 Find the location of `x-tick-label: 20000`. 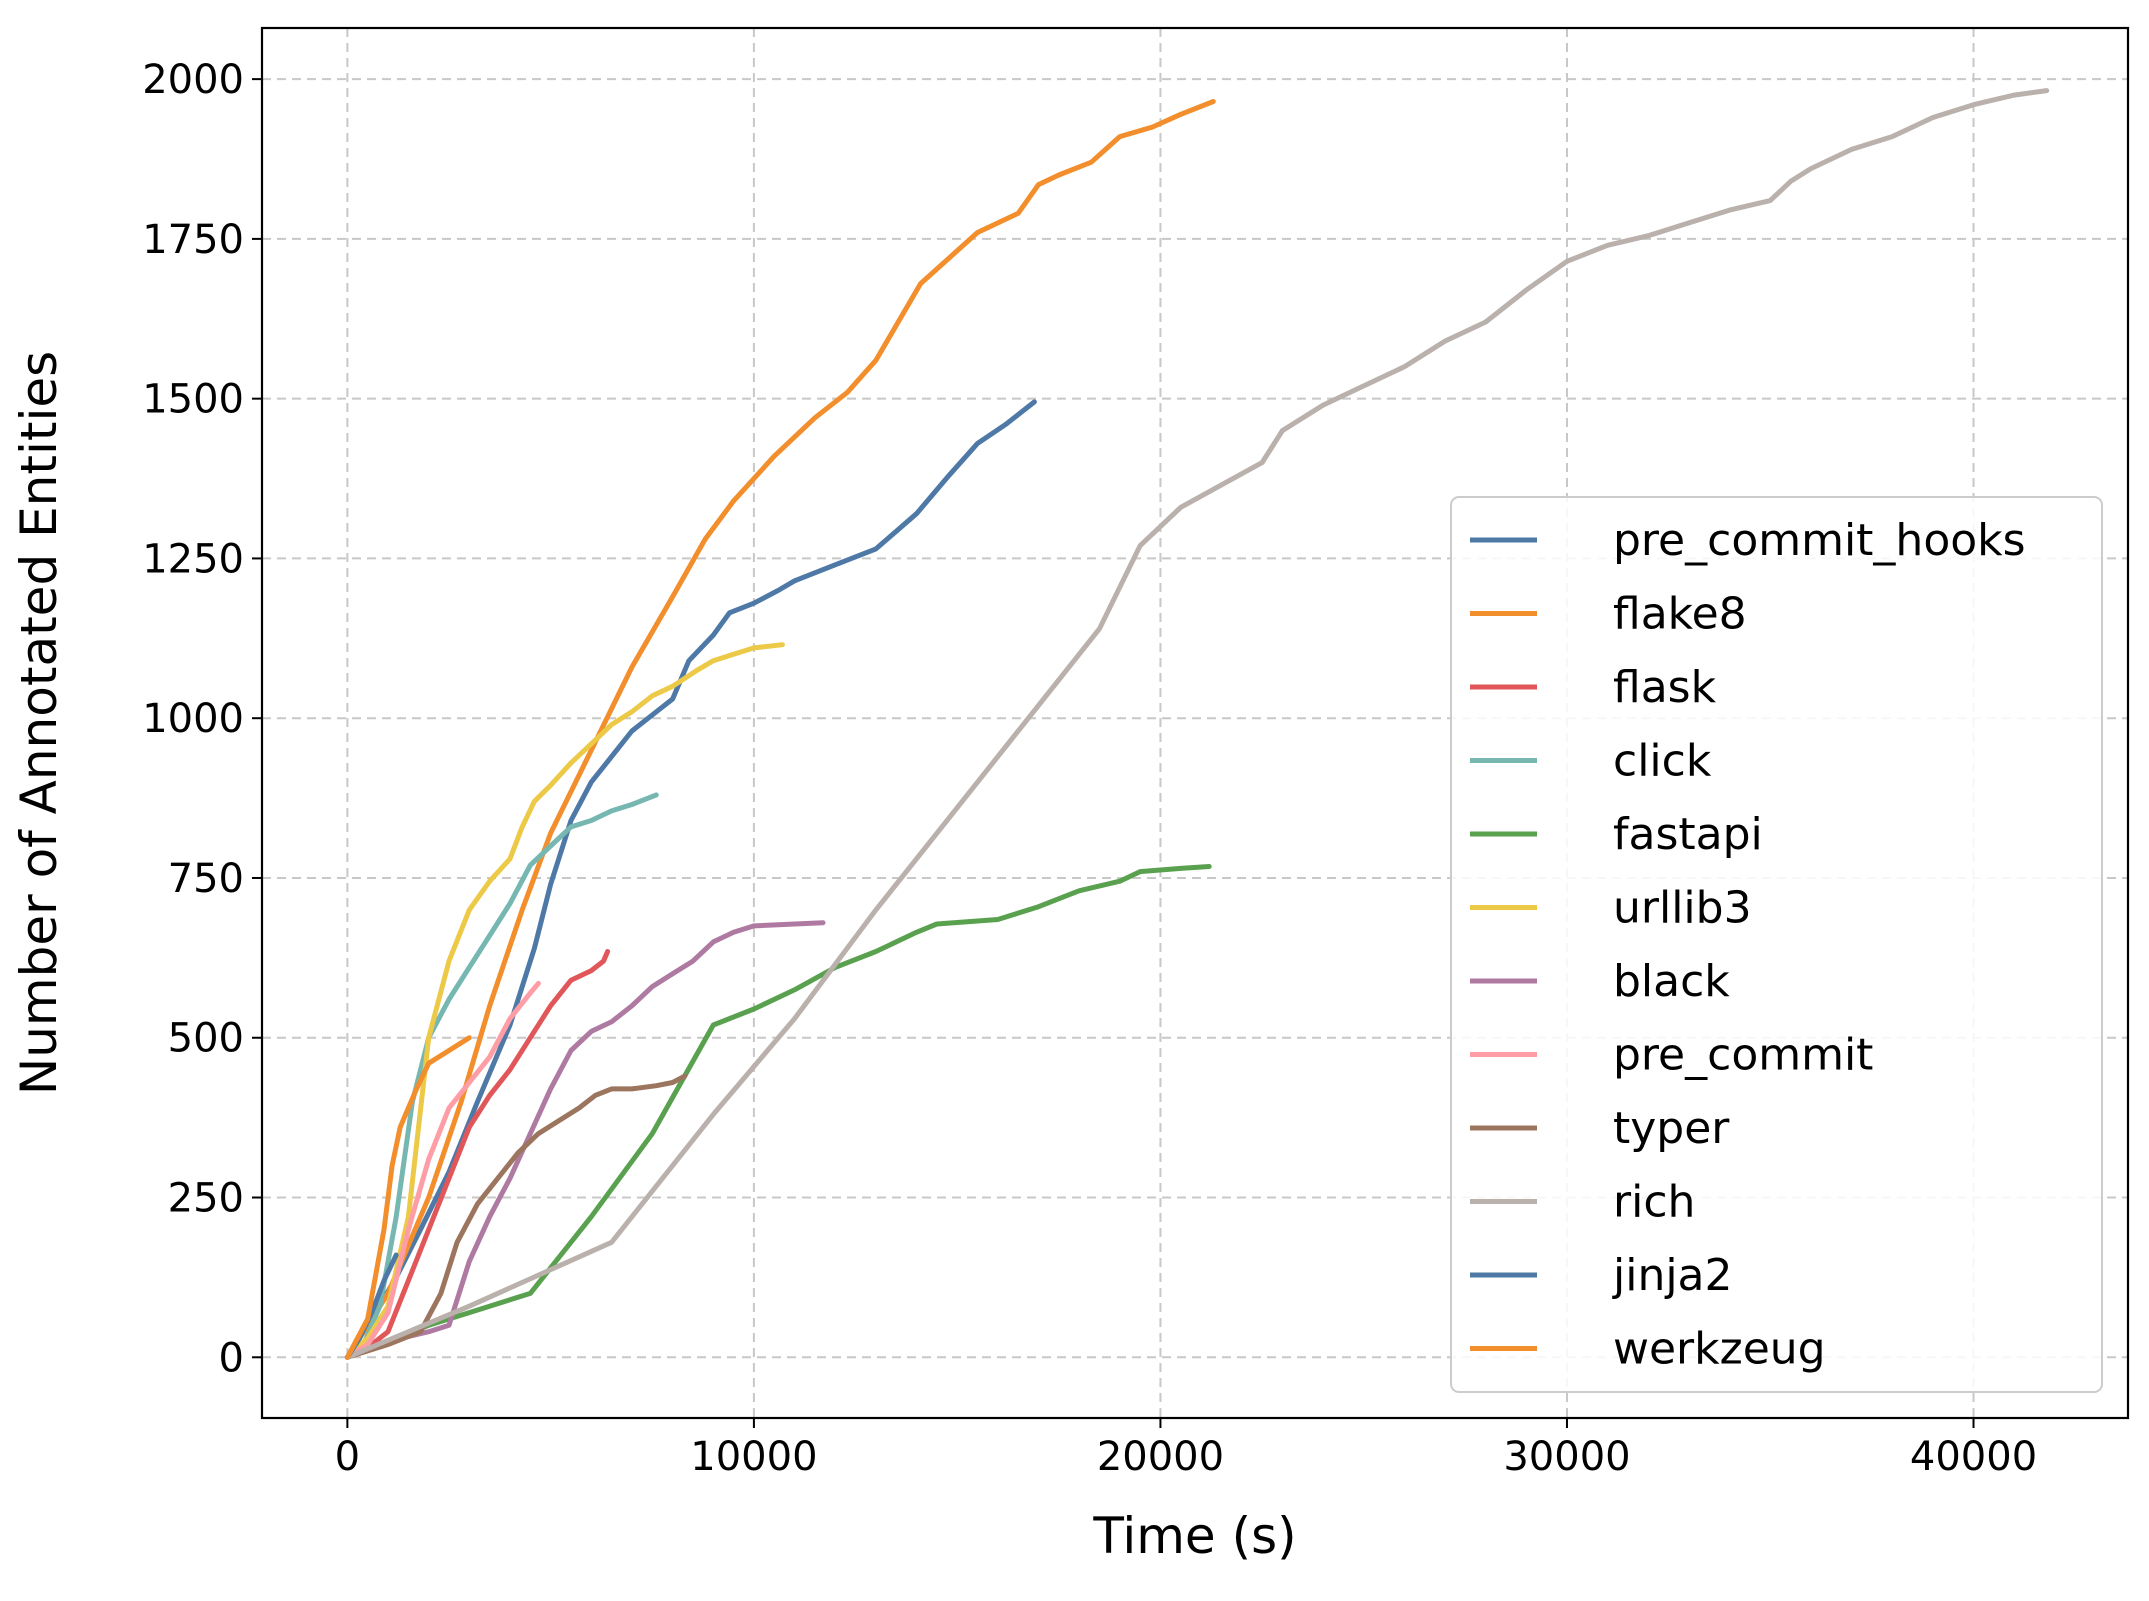

x-tick-label: 20000 is located at coordinates (1160, 1457).